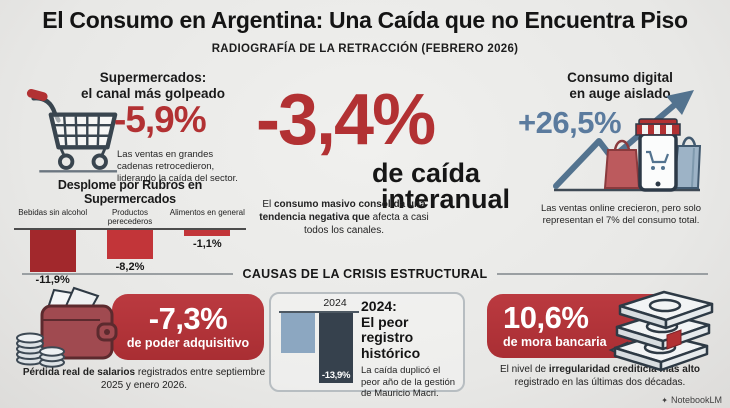  I want to click on delinquency-value: 10,6%, so click(546, 317).